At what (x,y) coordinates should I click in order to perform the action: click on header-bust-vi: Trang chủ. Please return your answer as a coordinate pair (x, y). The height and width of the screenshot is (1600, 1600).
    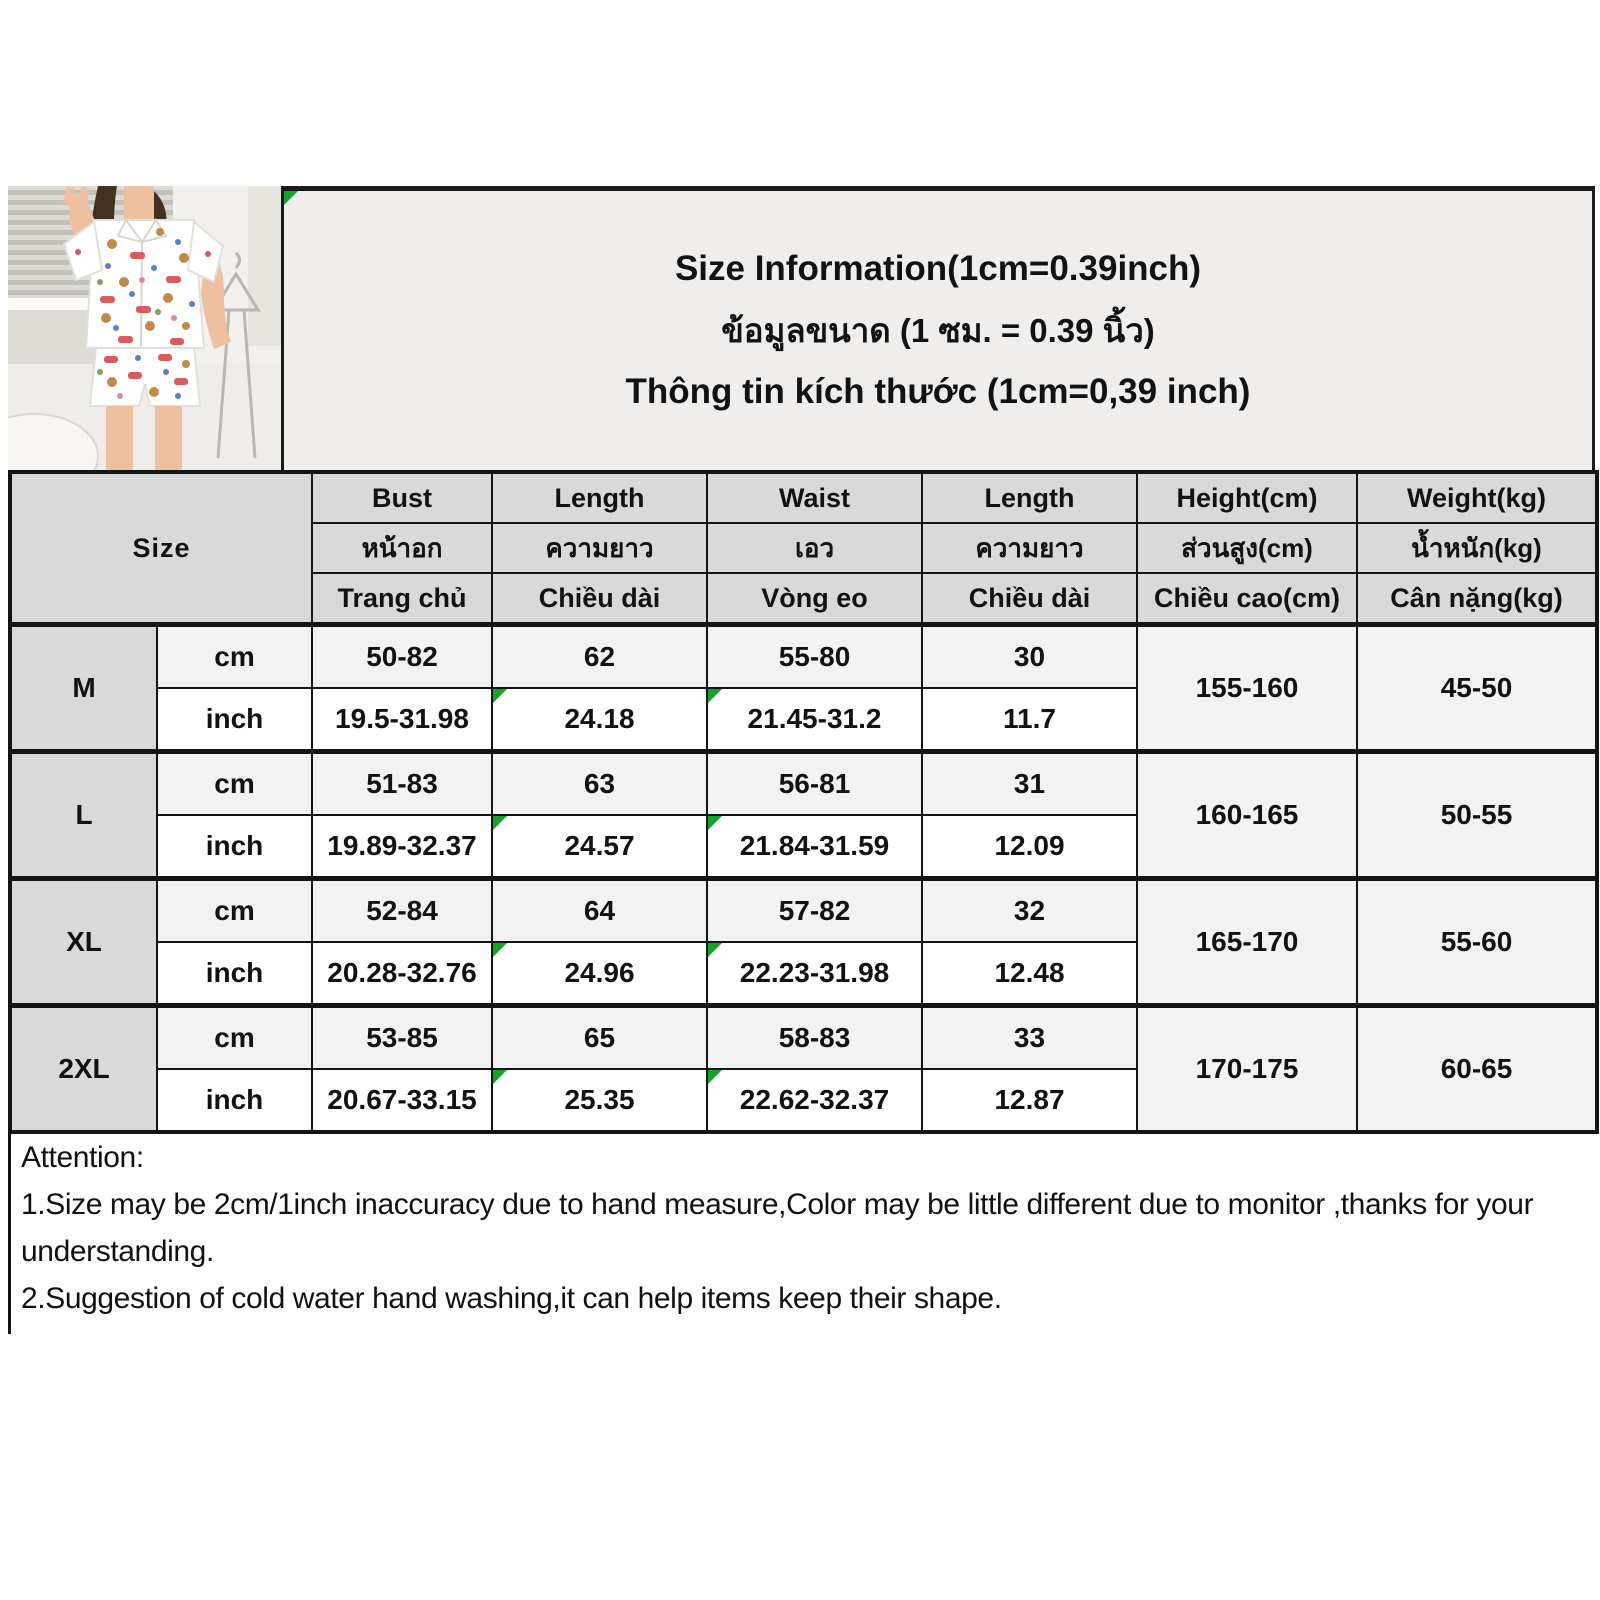
    Looking at the image, I should click on (402, 599).